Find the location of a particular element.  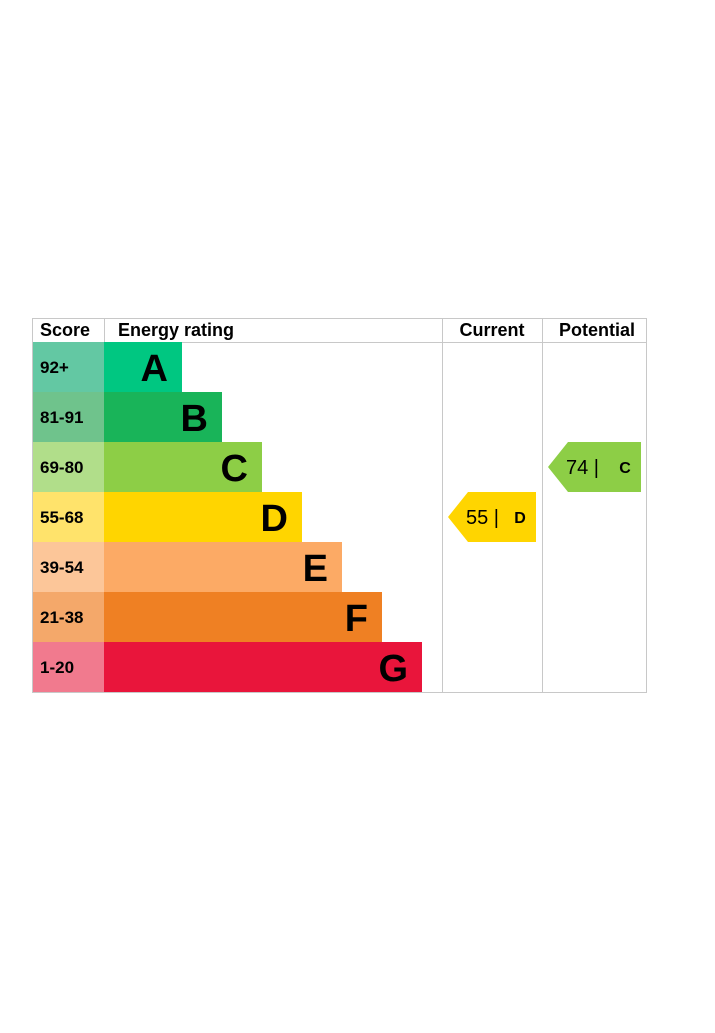

score-label: 92+ is located at coordinates (54, 367).